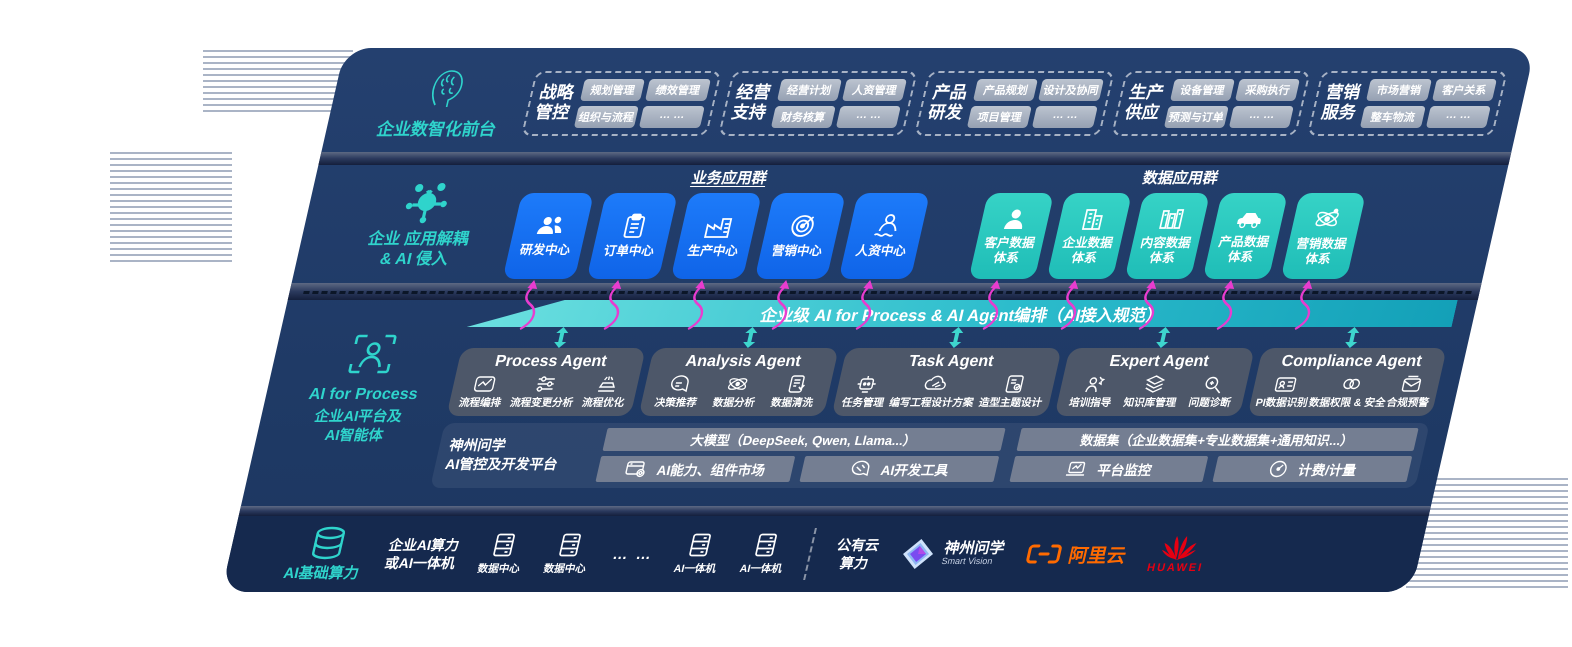 The width and height of the screenshot is (1572, 647). Describe the element at coordinates (546, 384) in the screenshot. I see `sliders-icon` at that location.